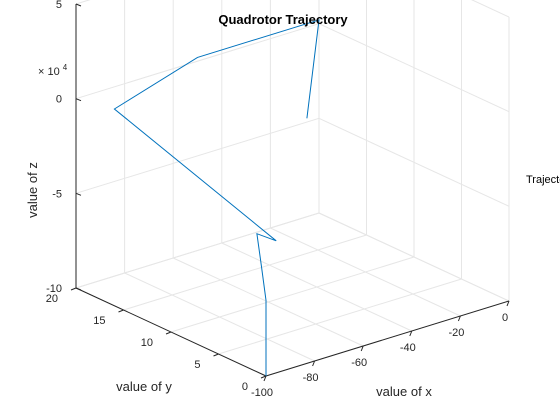  Describe the element at coordinates (456, 333) in the screenshot. I see `x-tick-label: -20` at that location.